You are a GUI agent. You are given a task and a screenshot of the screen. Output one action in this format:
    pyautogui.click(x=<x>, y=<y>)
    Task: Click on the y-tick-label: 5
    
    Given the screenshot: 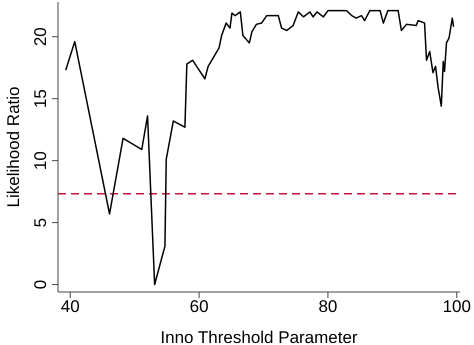 What is the action you would take?
    pyautogui.click(x=40, y=223)
    